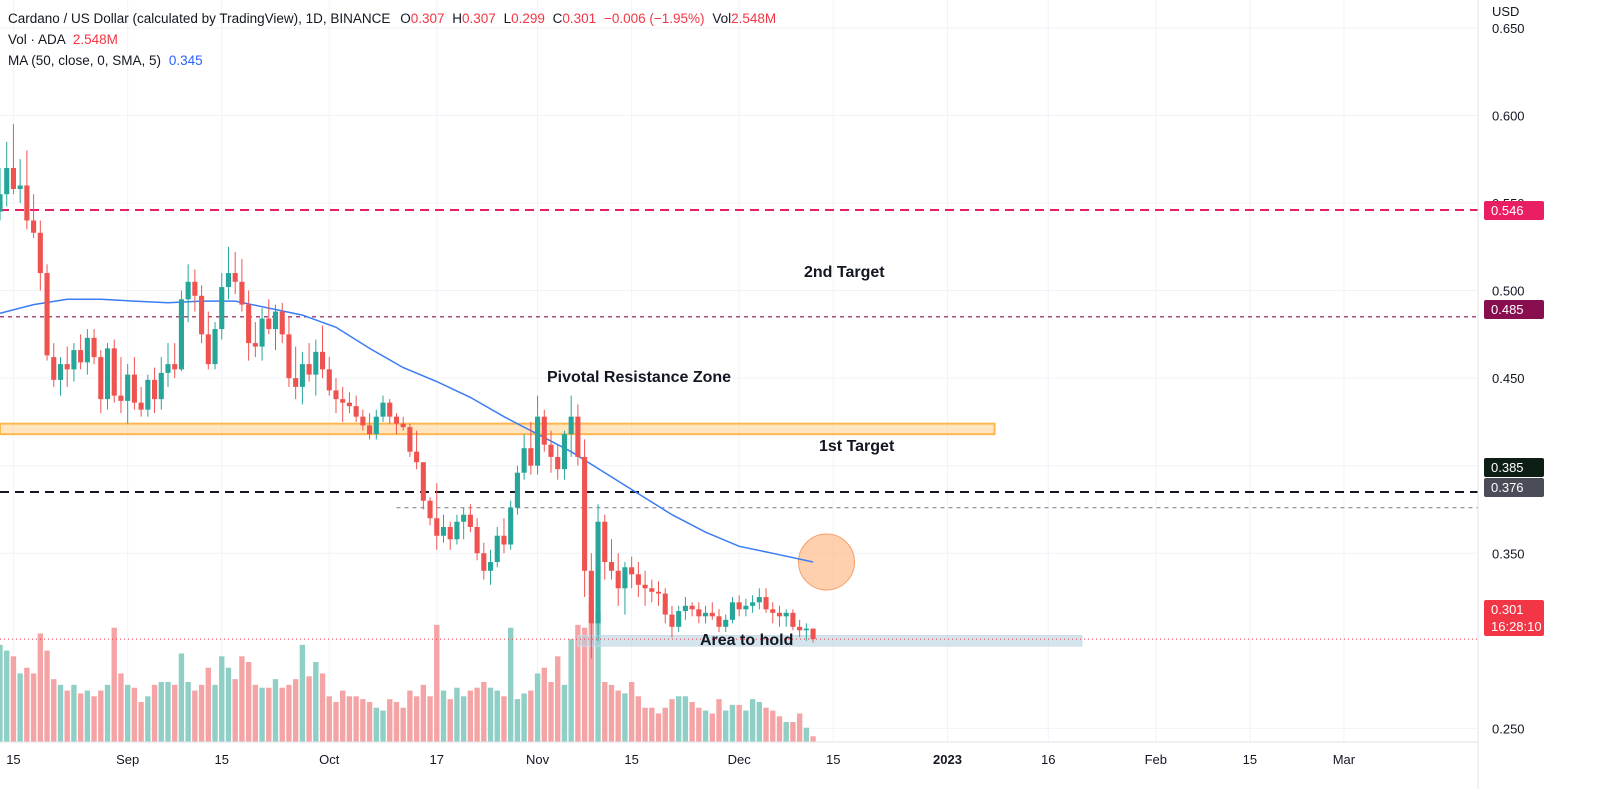 This screenshot has height=789, width=1600. What do you see at coordinates (639, 377) in the screenshot?
I see `annotation-pivotal-zone: Pivotal Resistance Zone` at bounding box center [639, 377].